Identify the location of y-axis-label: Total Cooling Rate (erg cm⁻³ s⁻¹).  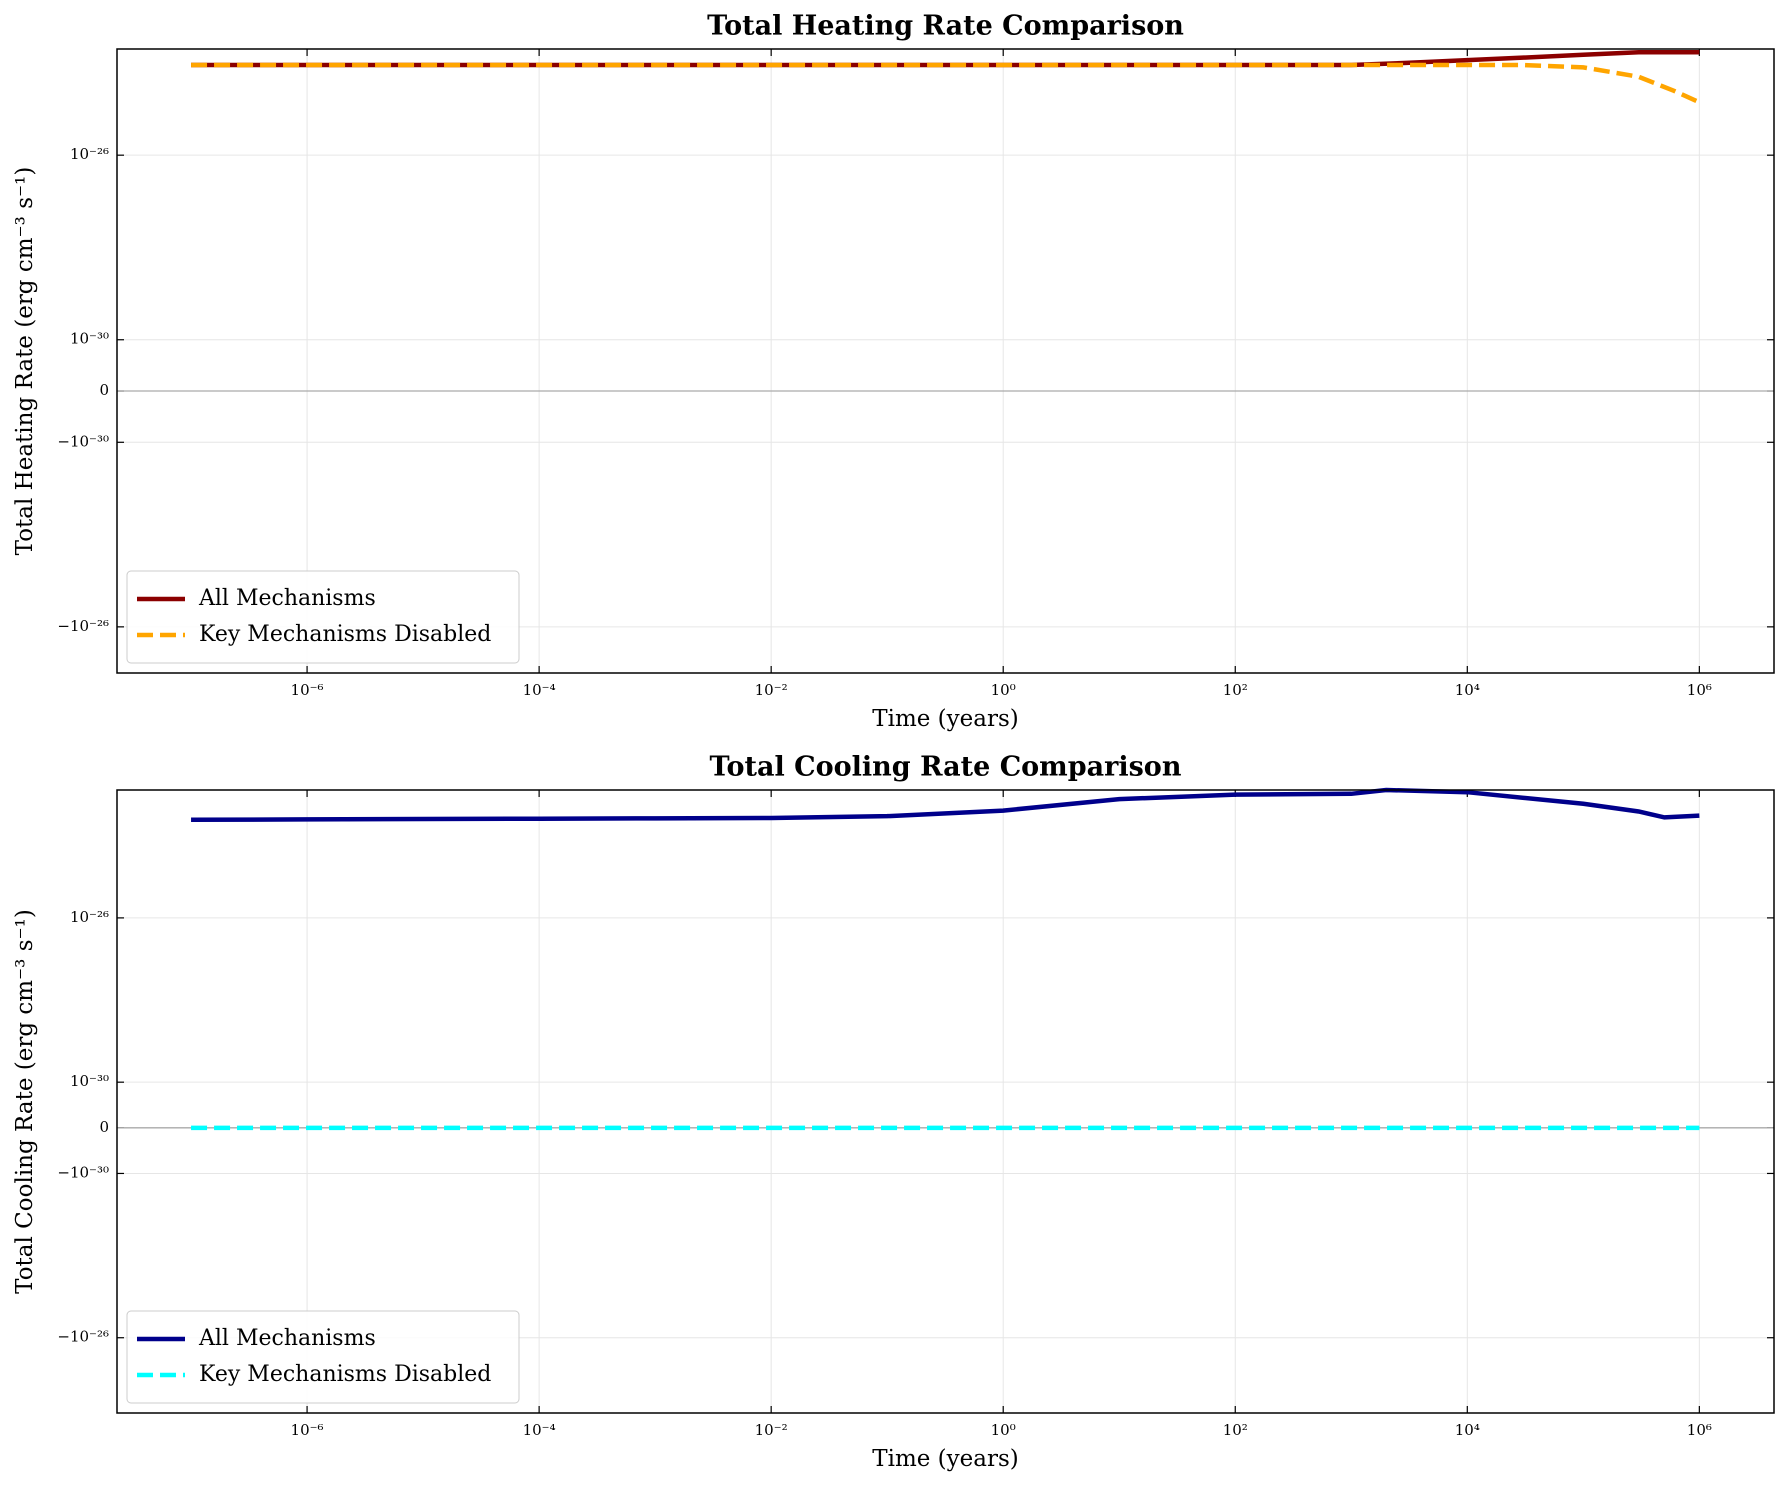
(25, 1101).